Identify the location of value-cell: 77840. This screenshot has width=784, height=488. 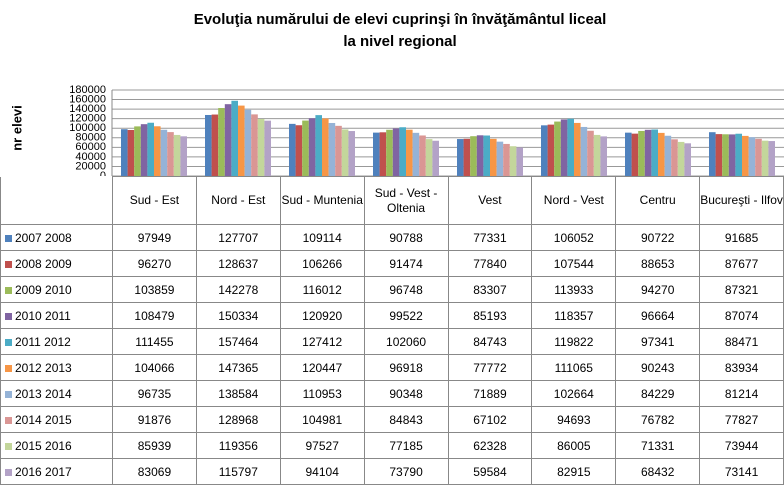
(490, 263).